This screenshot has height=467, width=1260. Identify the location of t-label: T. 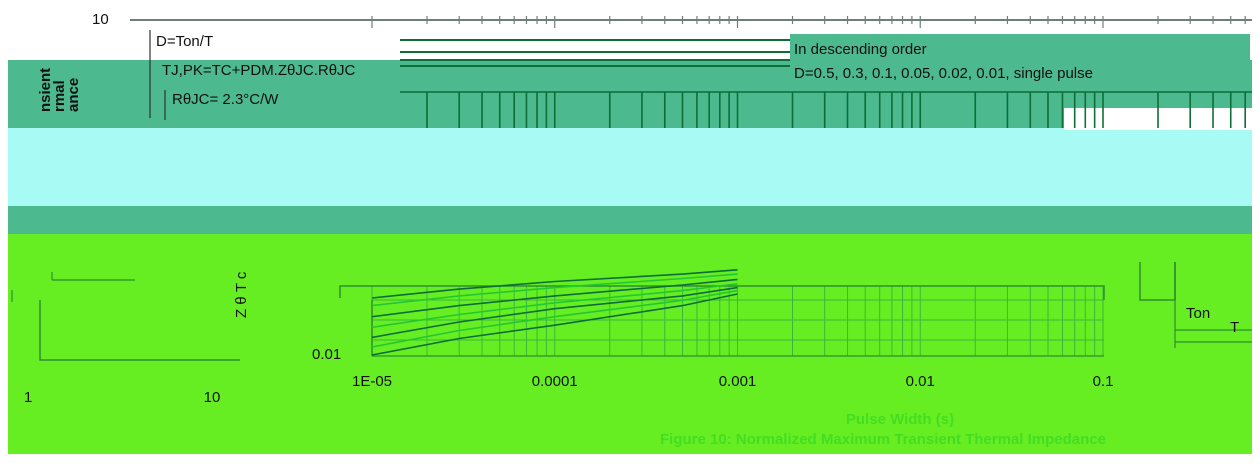
(1234, 327).